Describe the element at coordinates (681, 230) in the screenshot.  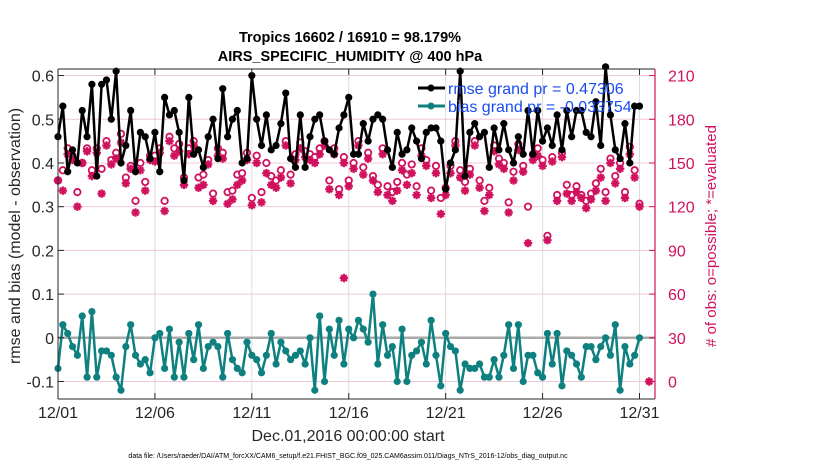
I see `right-y-tick-labels: 0 30 60 90 120 150 180 210` at that location.